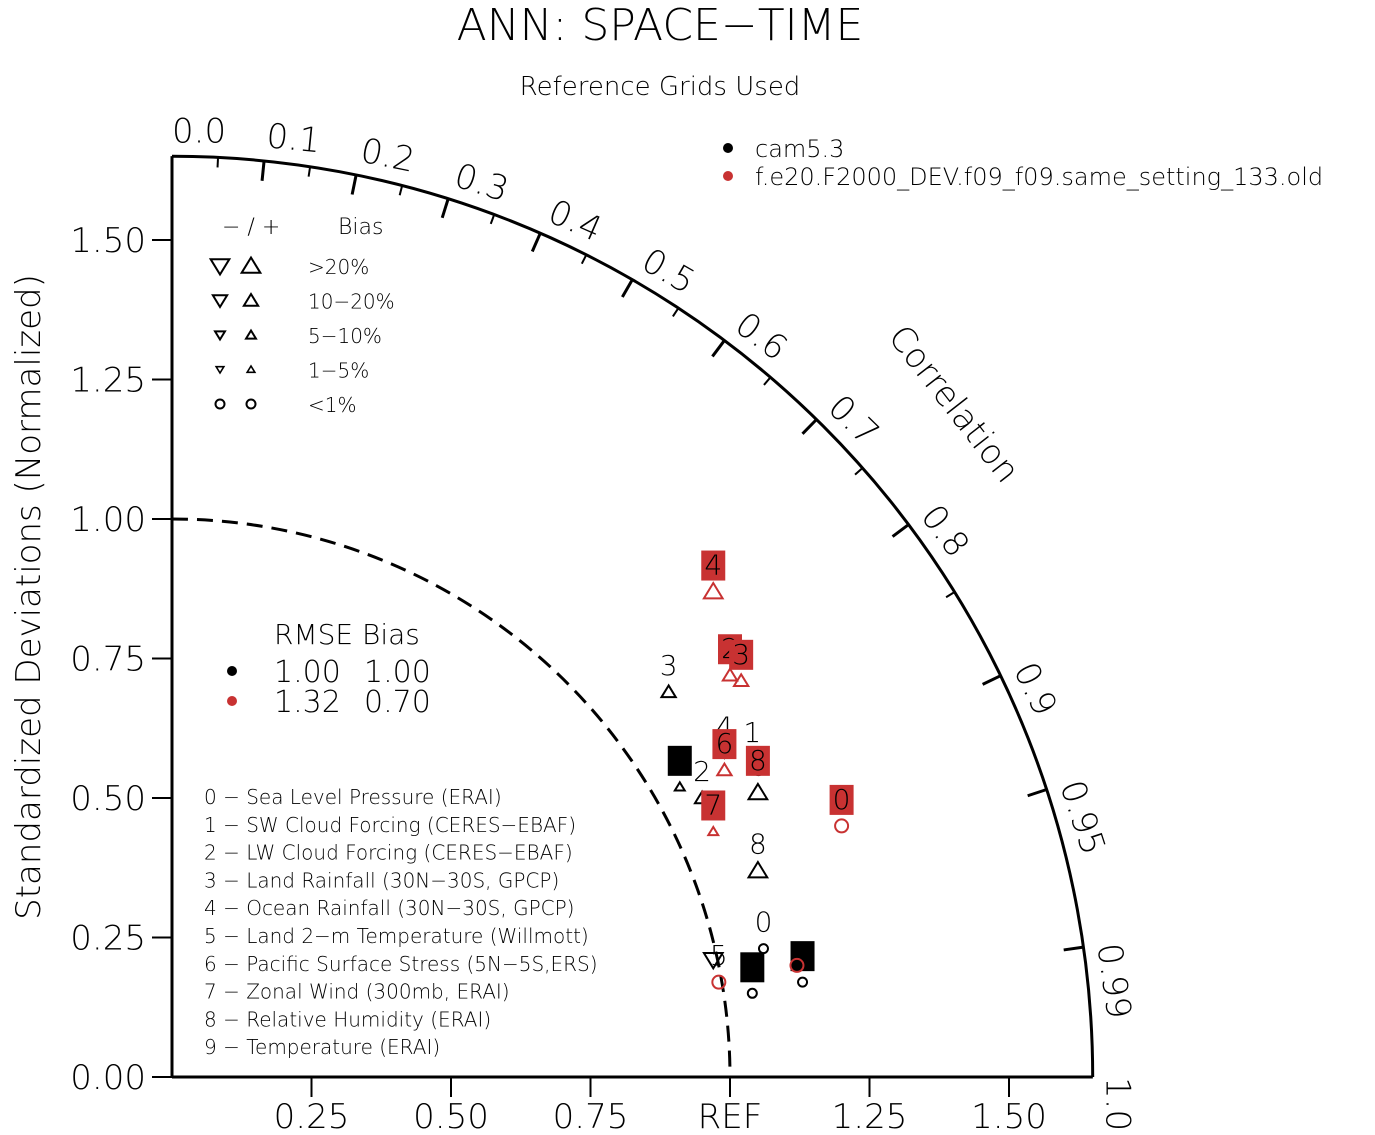 The width and height of the screenshot is (1375, 1135). What do you see at coordinates (945, 531) in the screenshot?
I see `correlation-tick-label: 0.8` at bounding box center [945, 531].